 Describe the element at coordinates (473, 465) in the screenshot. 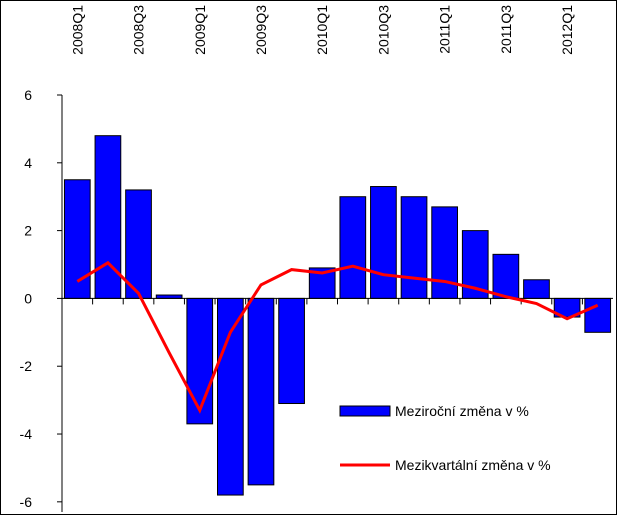

I see `legend-label: Mezikvartální změna v %` at that location.